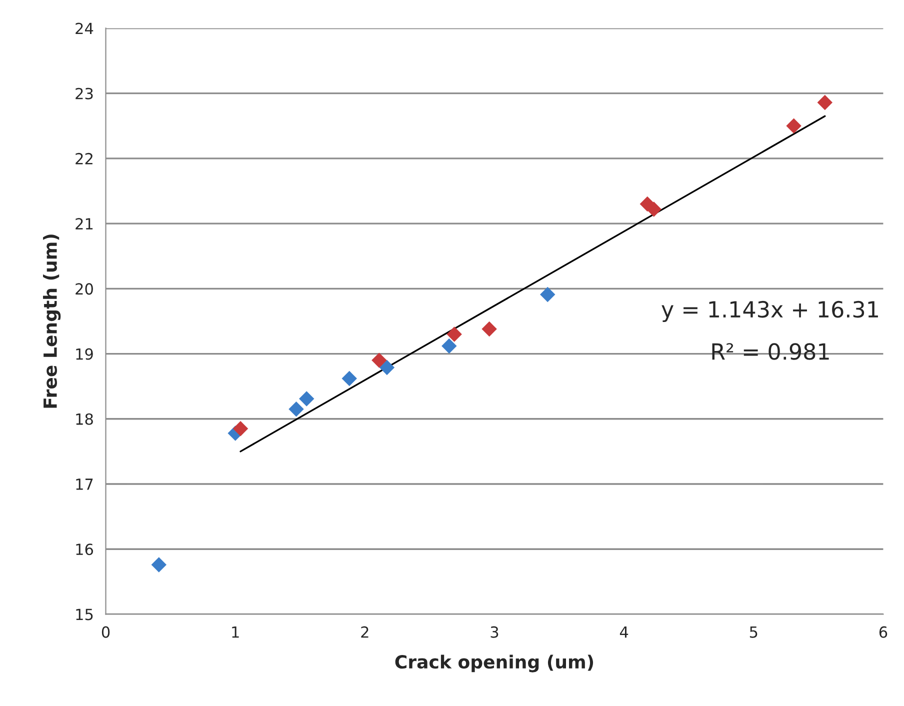 Image resolution: width=904 pixels, height=706 pixels. What do you see at coordinates (84, 419) in the screenshot?
I see `y-tick-label: 18` at bounding box center [84, 419].